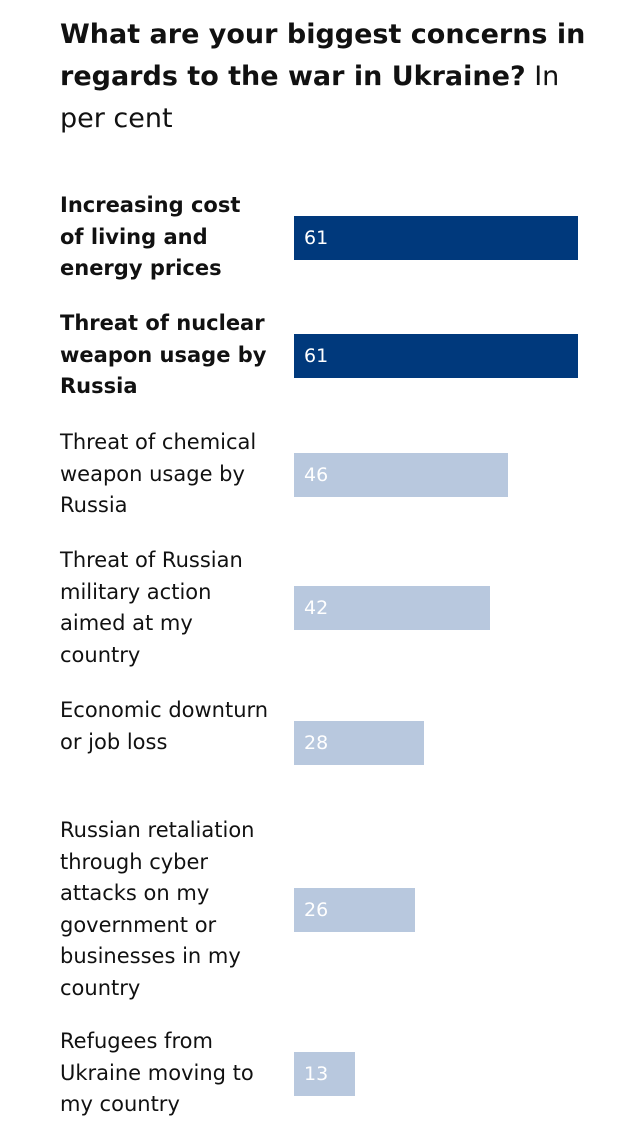 Image resolution: width=640 pixels, height=1129 pixels. I want to click on value-label: 13, so click(316, 1073).